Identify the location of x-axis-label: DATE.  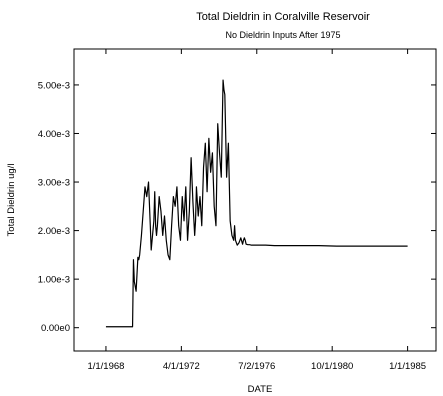
(260, 389).